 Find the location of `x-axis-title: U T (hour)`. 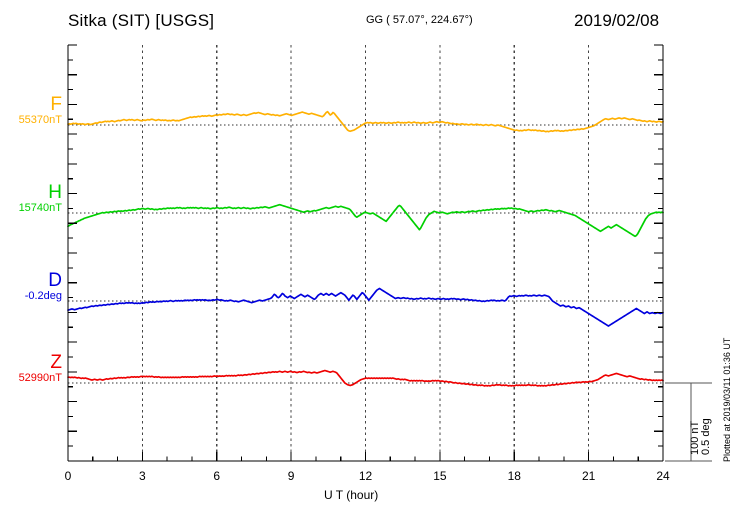

x-axis-title: U T (hour) is located at coordinates (351, 495).